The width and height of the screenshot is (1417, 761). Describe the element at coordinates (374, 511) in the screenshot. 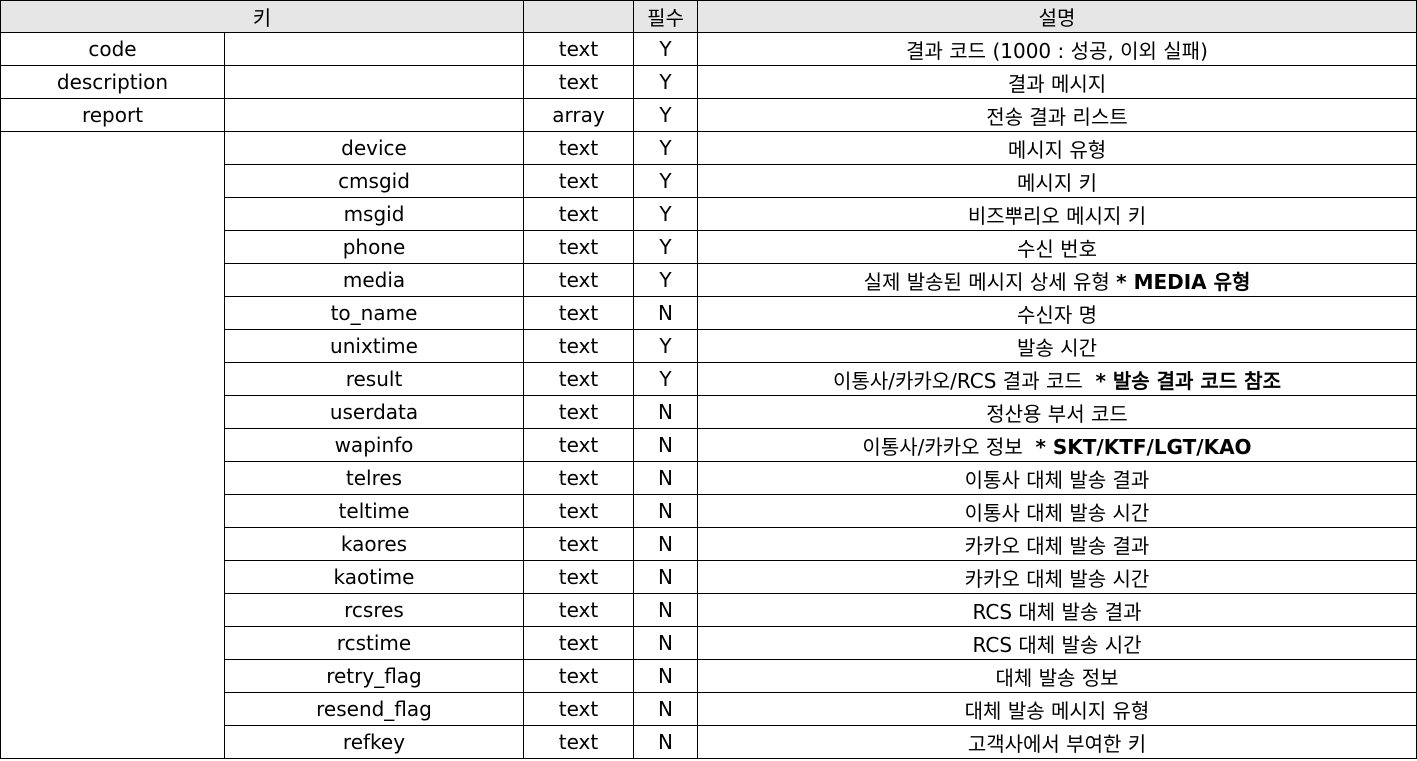

I see `row-subkey: teltime` at that location.